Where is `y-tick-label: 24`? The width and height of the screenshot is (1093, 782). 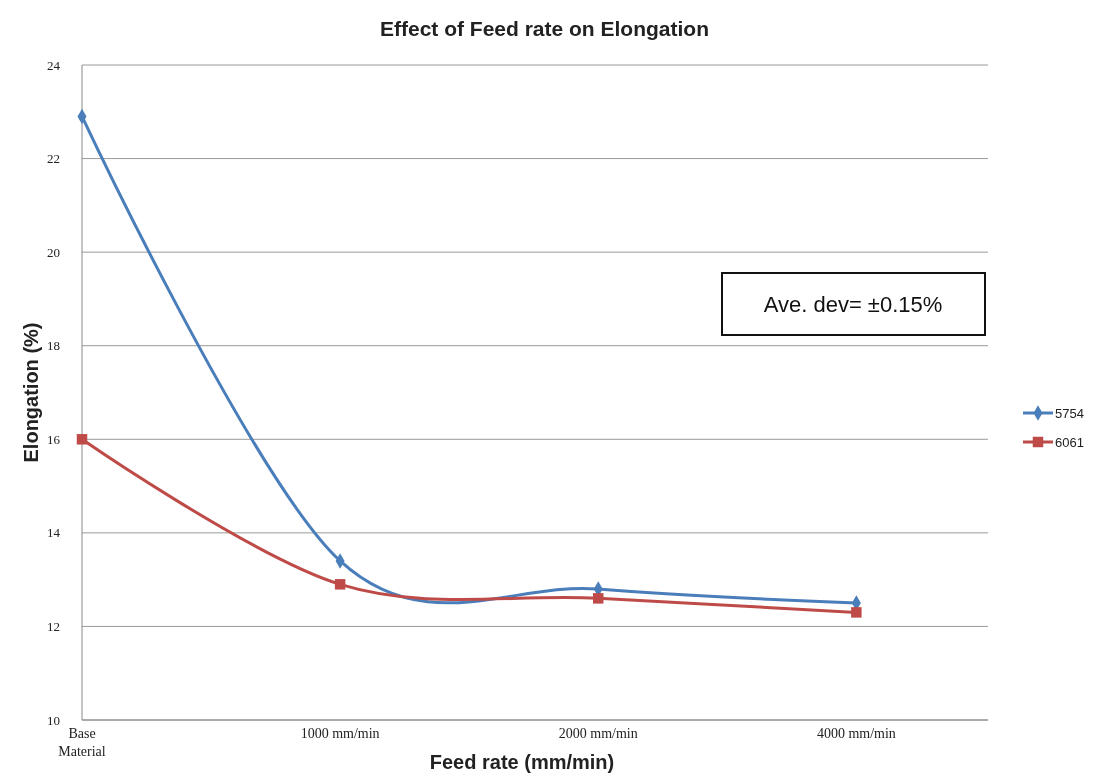
y-tick-label: 24 is located at coordinates (54, 65).